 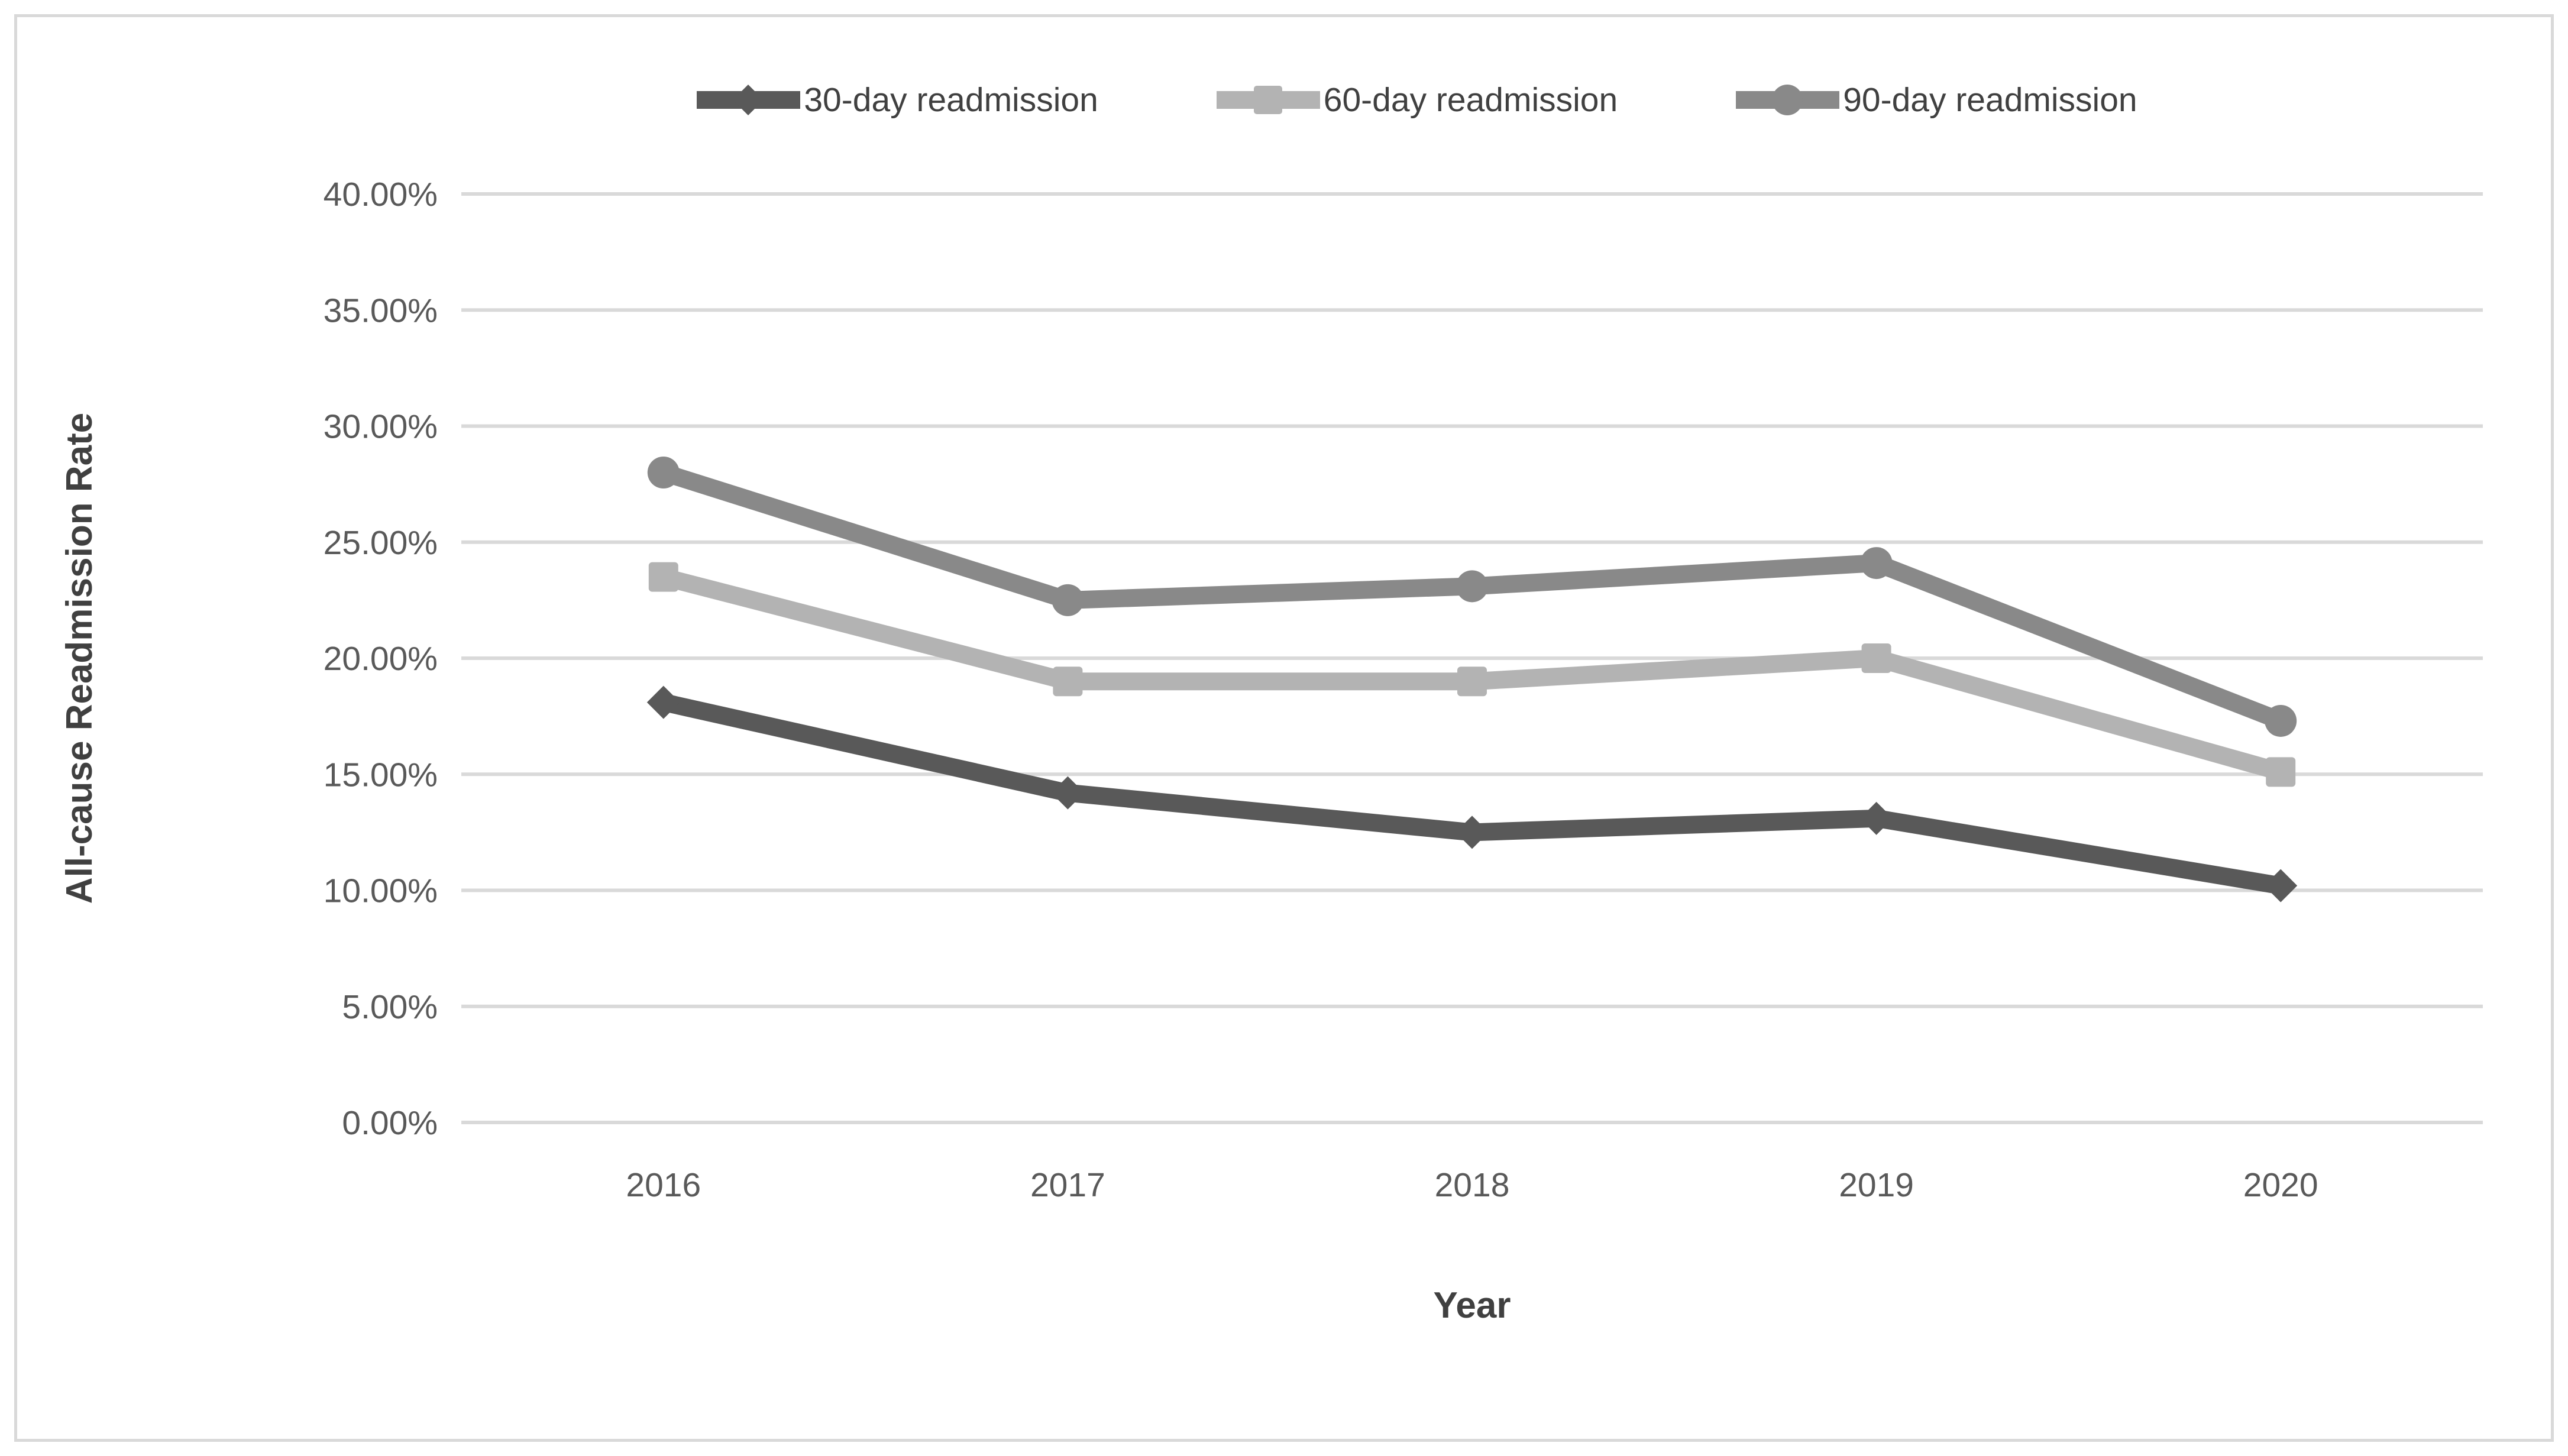 I want to click on y-tick-label: 35.00%, so click(x=381, y=310).